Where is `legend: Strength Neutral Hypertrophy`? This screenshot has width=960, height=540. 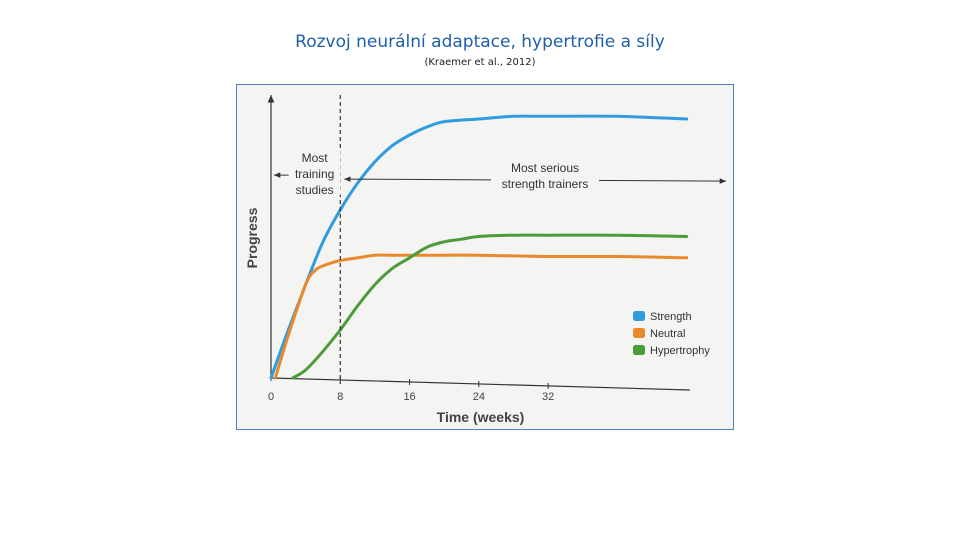
legend: Strength Neutral Hypertrophy is located at coordinates (671, 334).